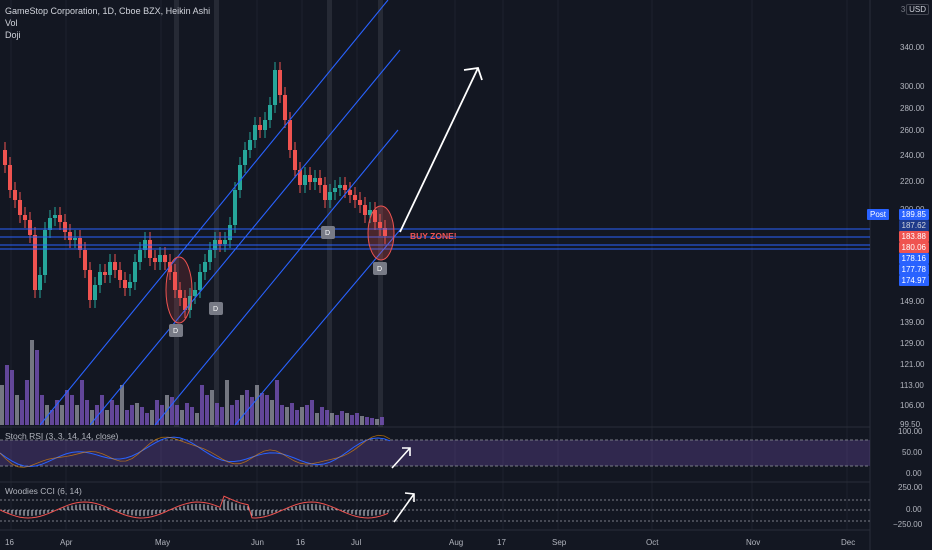 This screenshot has width=932, height=550. I want to click on price-axis-label: 139.00, so click(912, 322).